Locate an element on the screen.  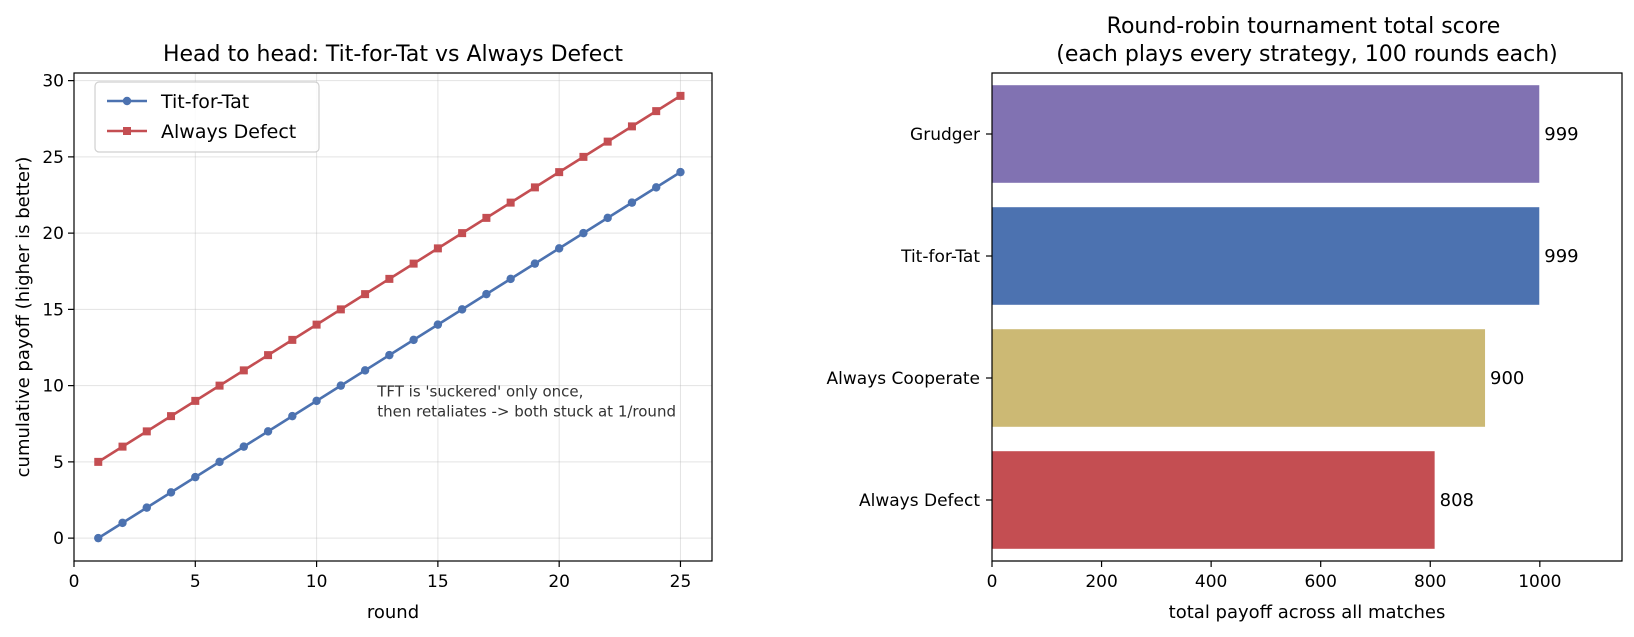
legend-label: Tit-for-Tat is located at coordinates (204, 102).